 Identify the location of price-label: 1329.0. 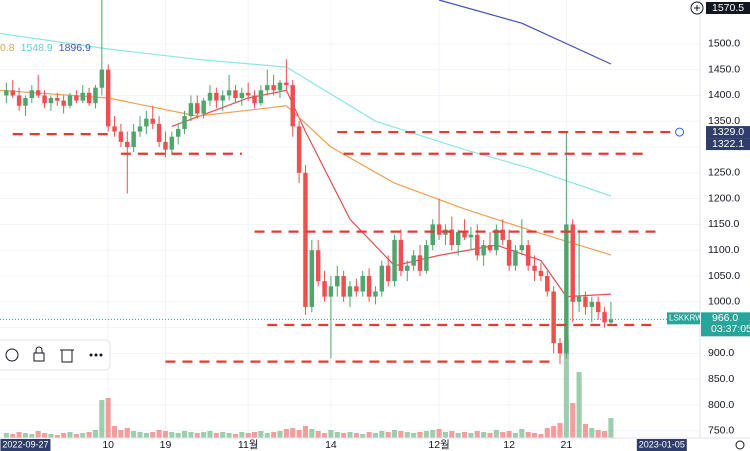
(728, 132).